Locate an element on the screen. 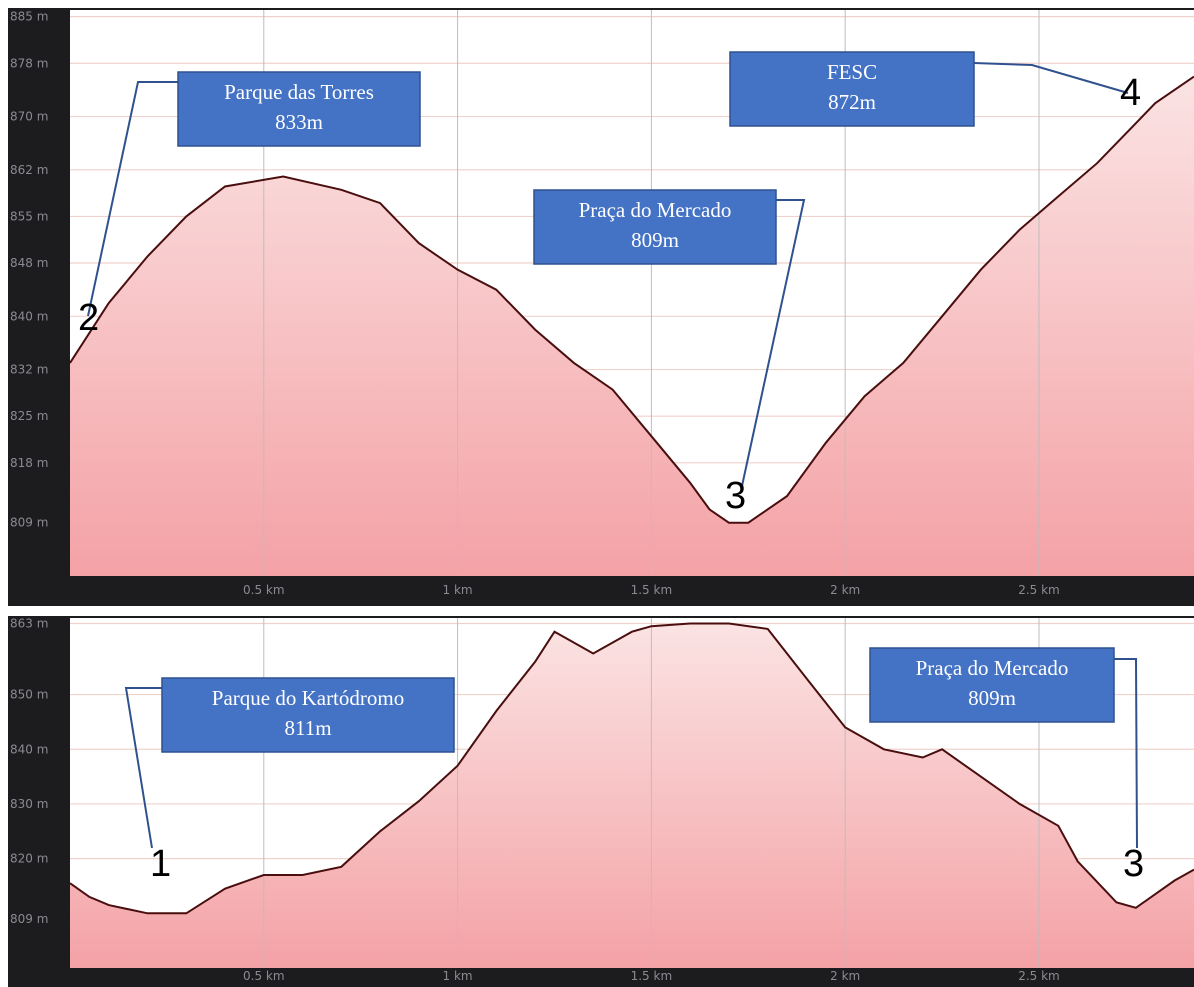 This screenshot has width=1194, height=987. y-tick-label: 825 m is located at coordinates (29, 416).